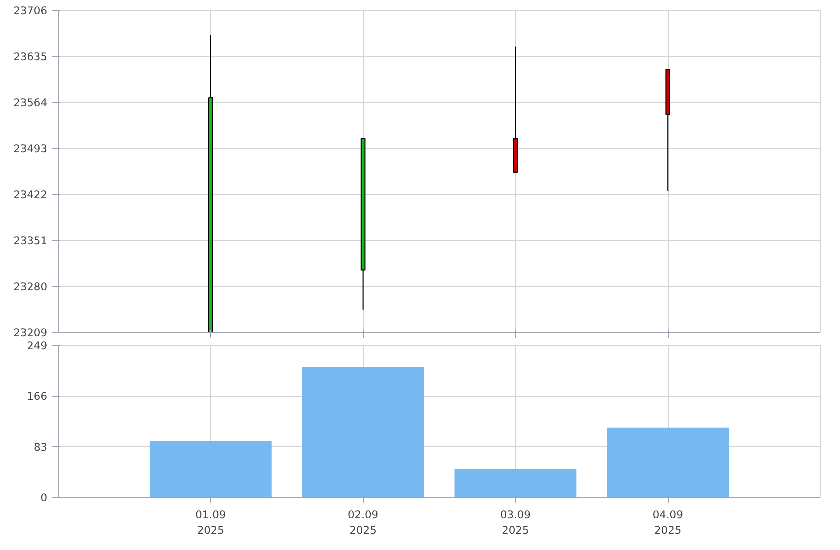 The width and height of the screenshot is (840, 550). I want to click on y-tick-label: 23422, so click(31, 195).